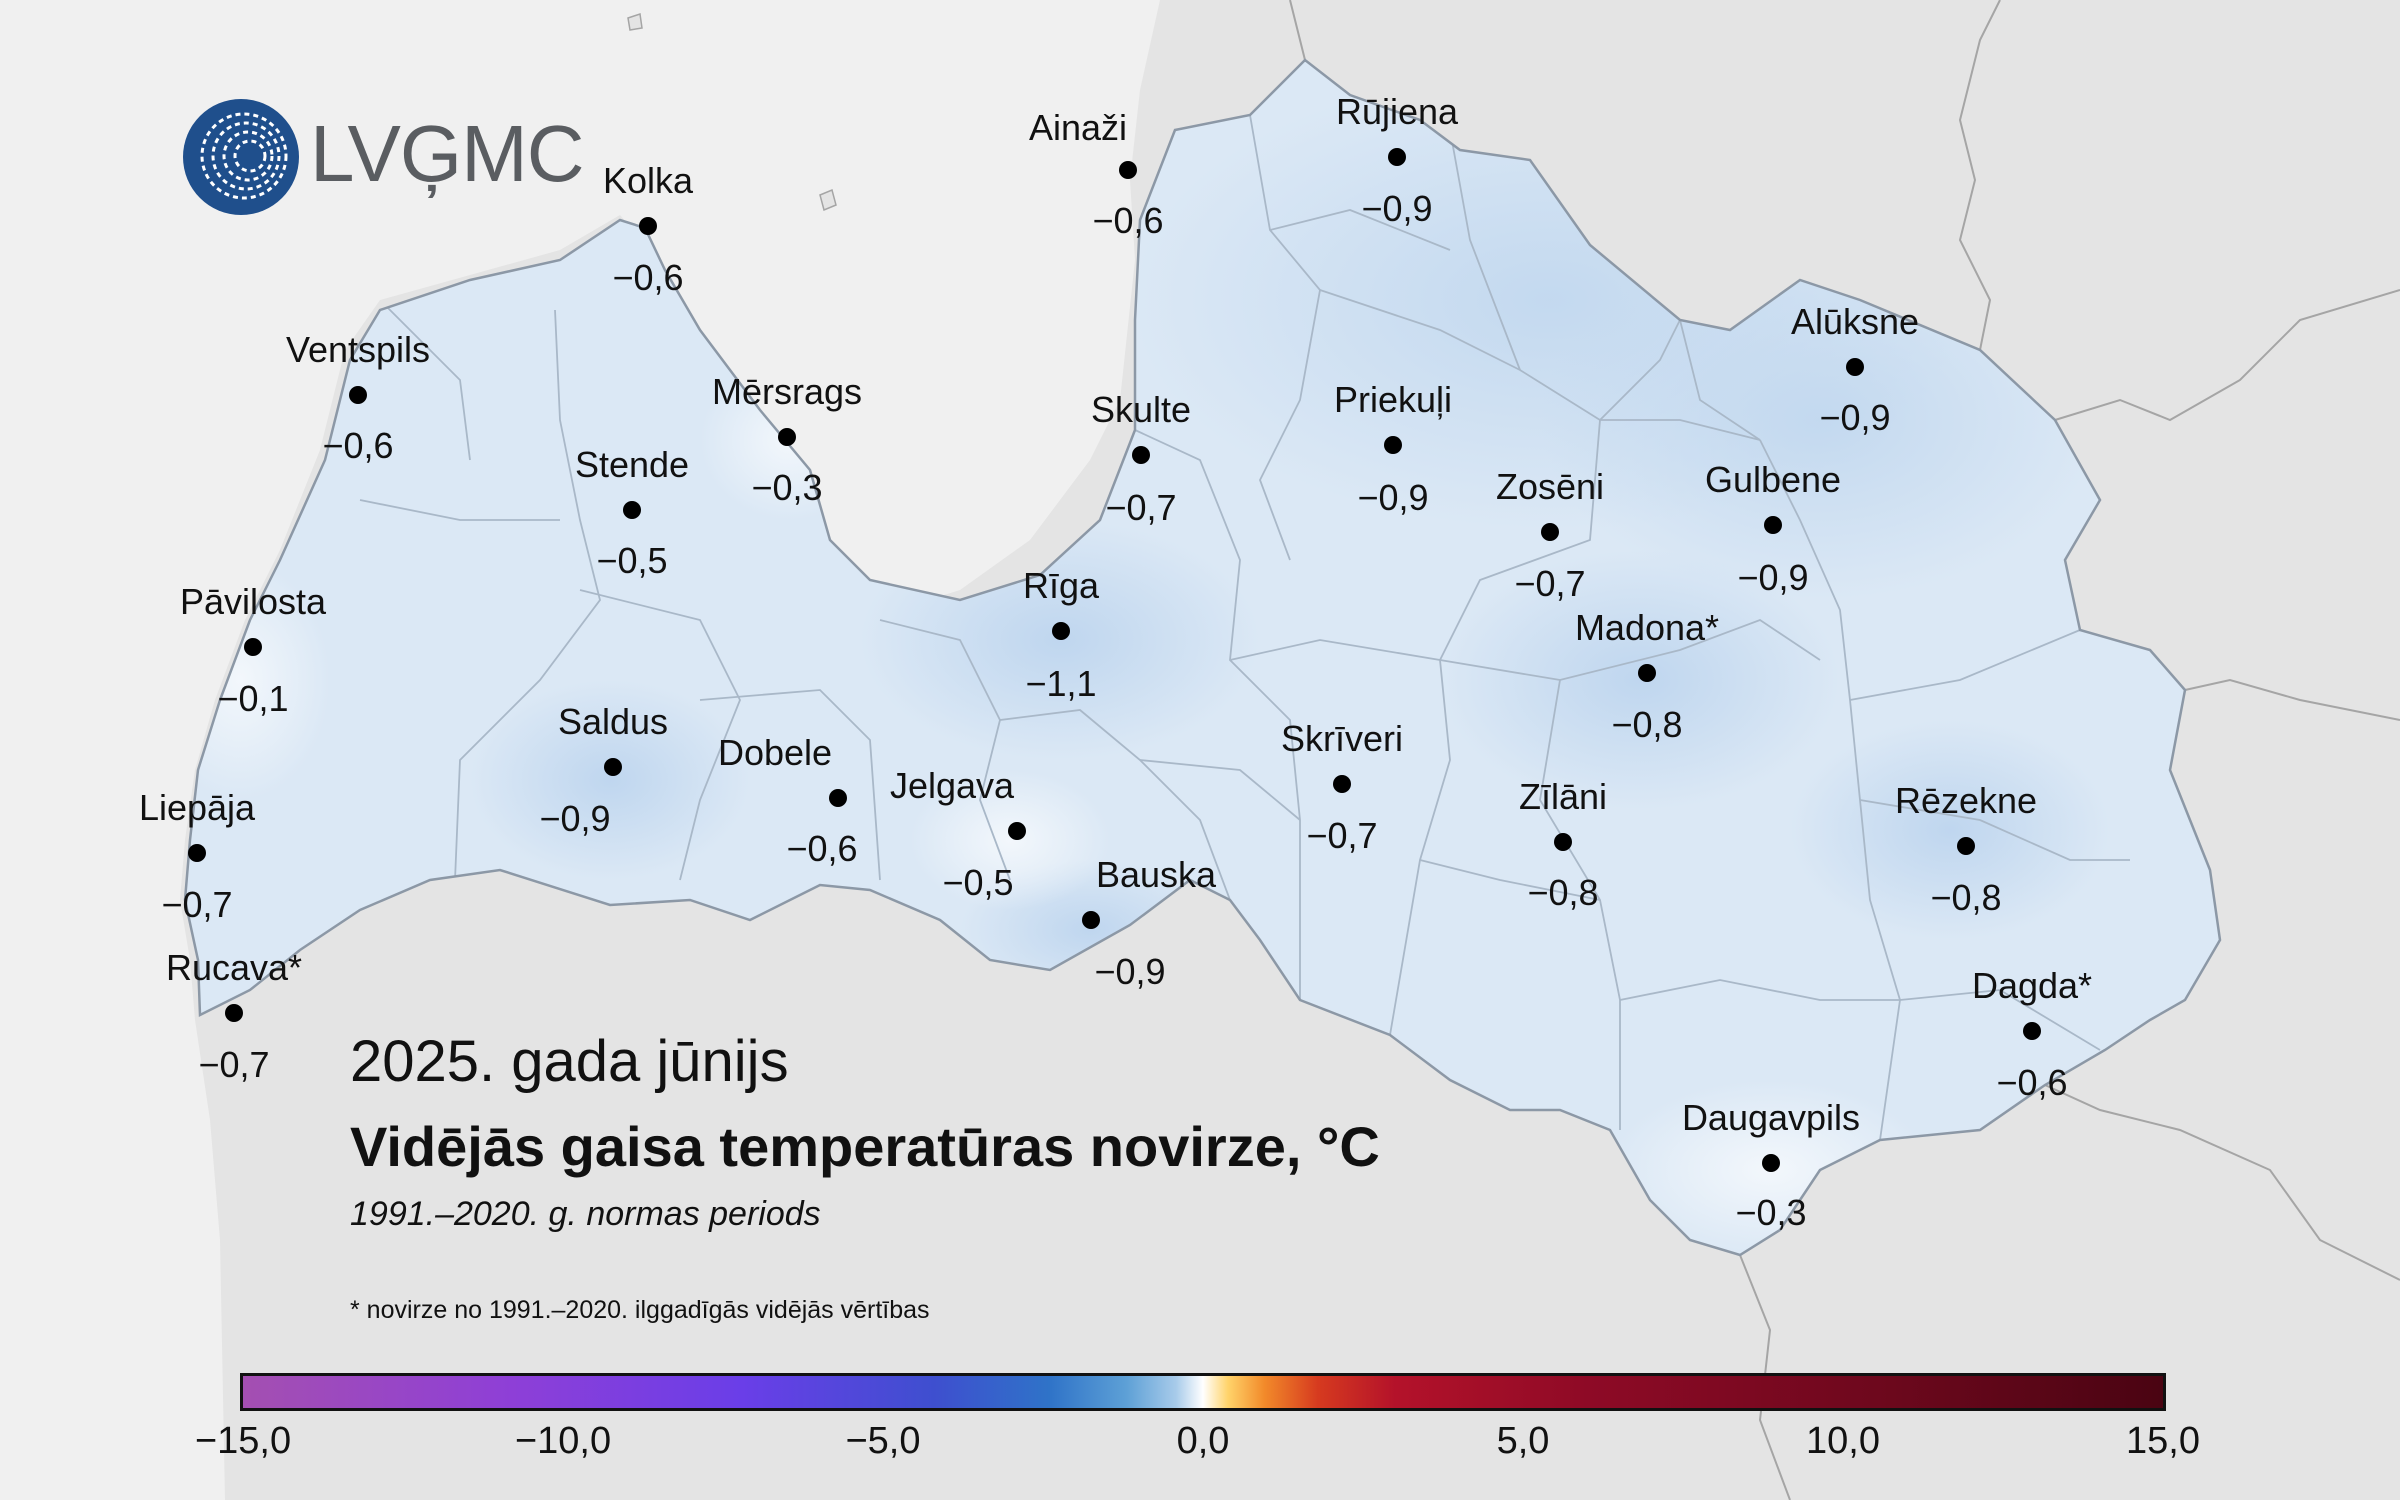  What do you see at coordinates (1966, 800) in the screenshot?
I see `station-name: Rēzekne` at bounding box center [1966, 800].